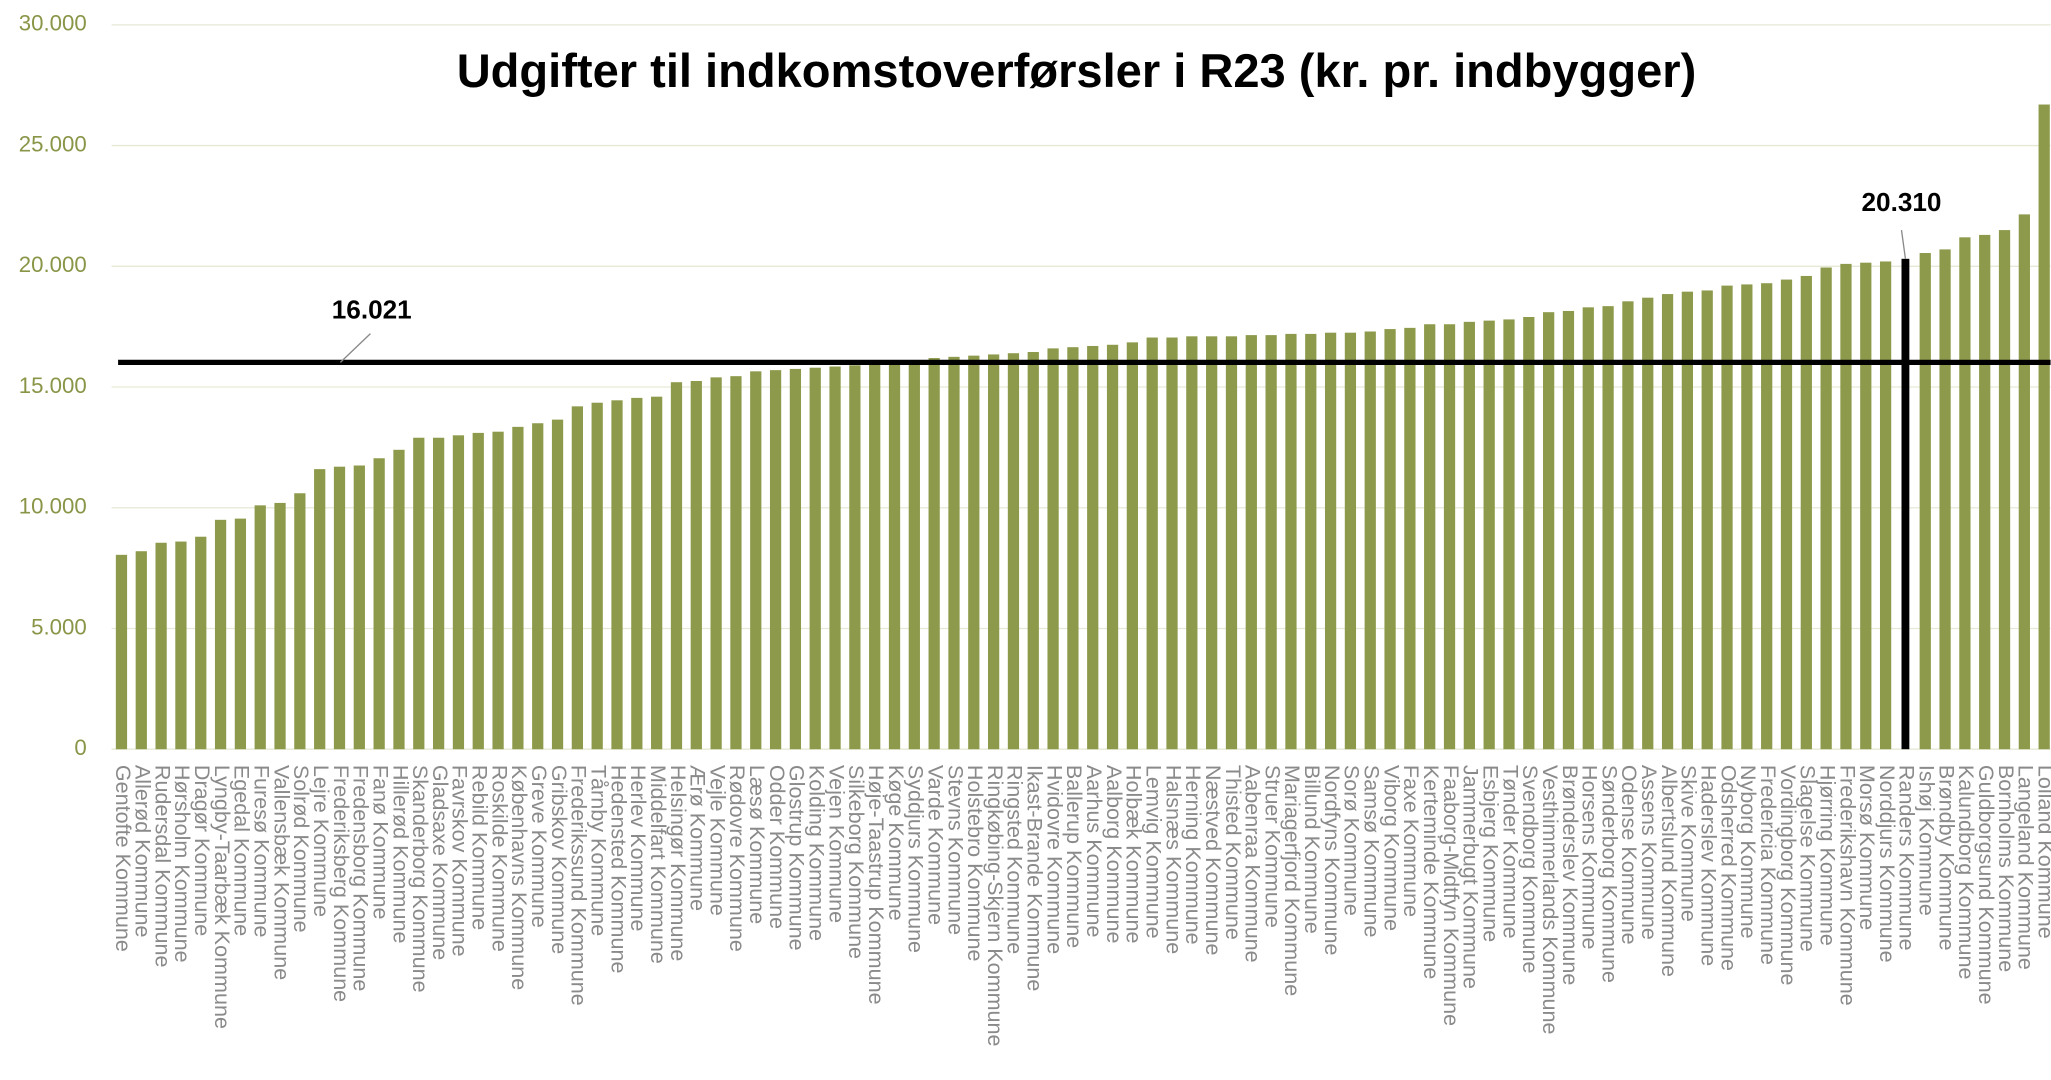 Image resolution: width=2051 pixels, height=1080 pixels. Describe the element at coordinates (1590, 857) in the screenshot. I see `x-tick-label: Horsens Kommune` at that location.